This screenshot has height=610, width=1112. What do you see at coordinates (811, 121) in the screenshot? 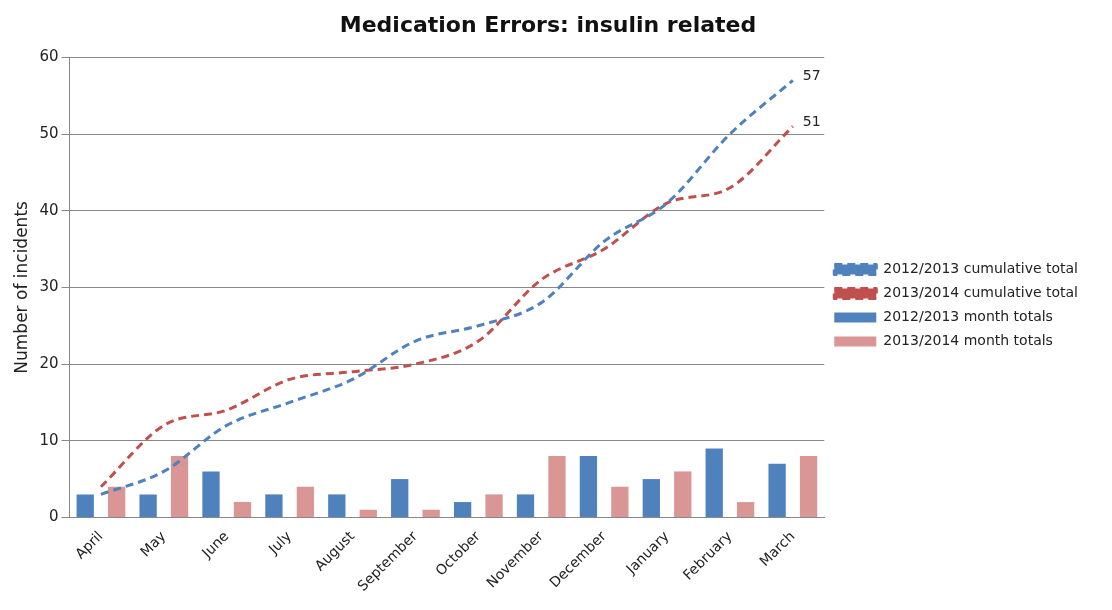
I see `data-label: 51` at bounding box center [811, 121].